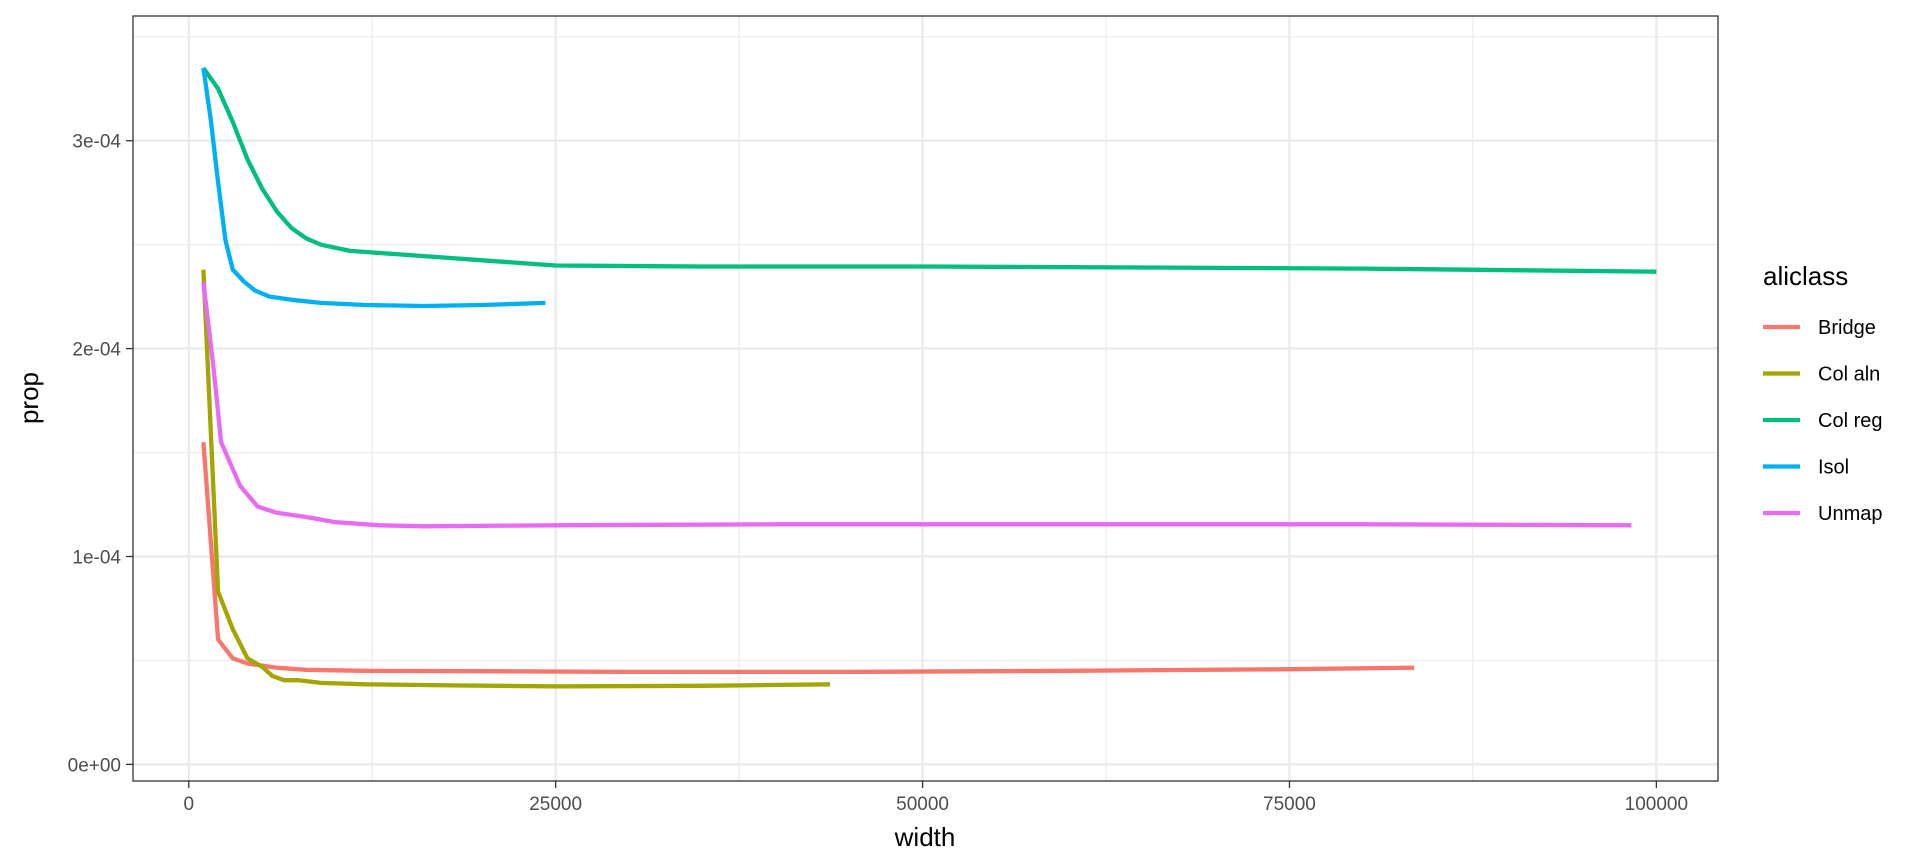  Describe the element at coordinates (1833, 468) in the screenshot. I see `legend-label-isol: Isol` at that location.